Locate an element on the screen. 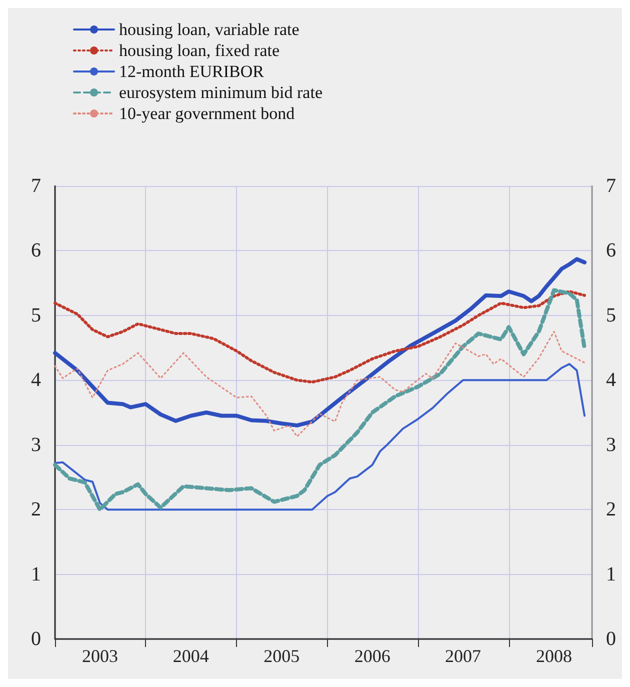  y2-tick-label: 7 is located at coordinates (611, 186).